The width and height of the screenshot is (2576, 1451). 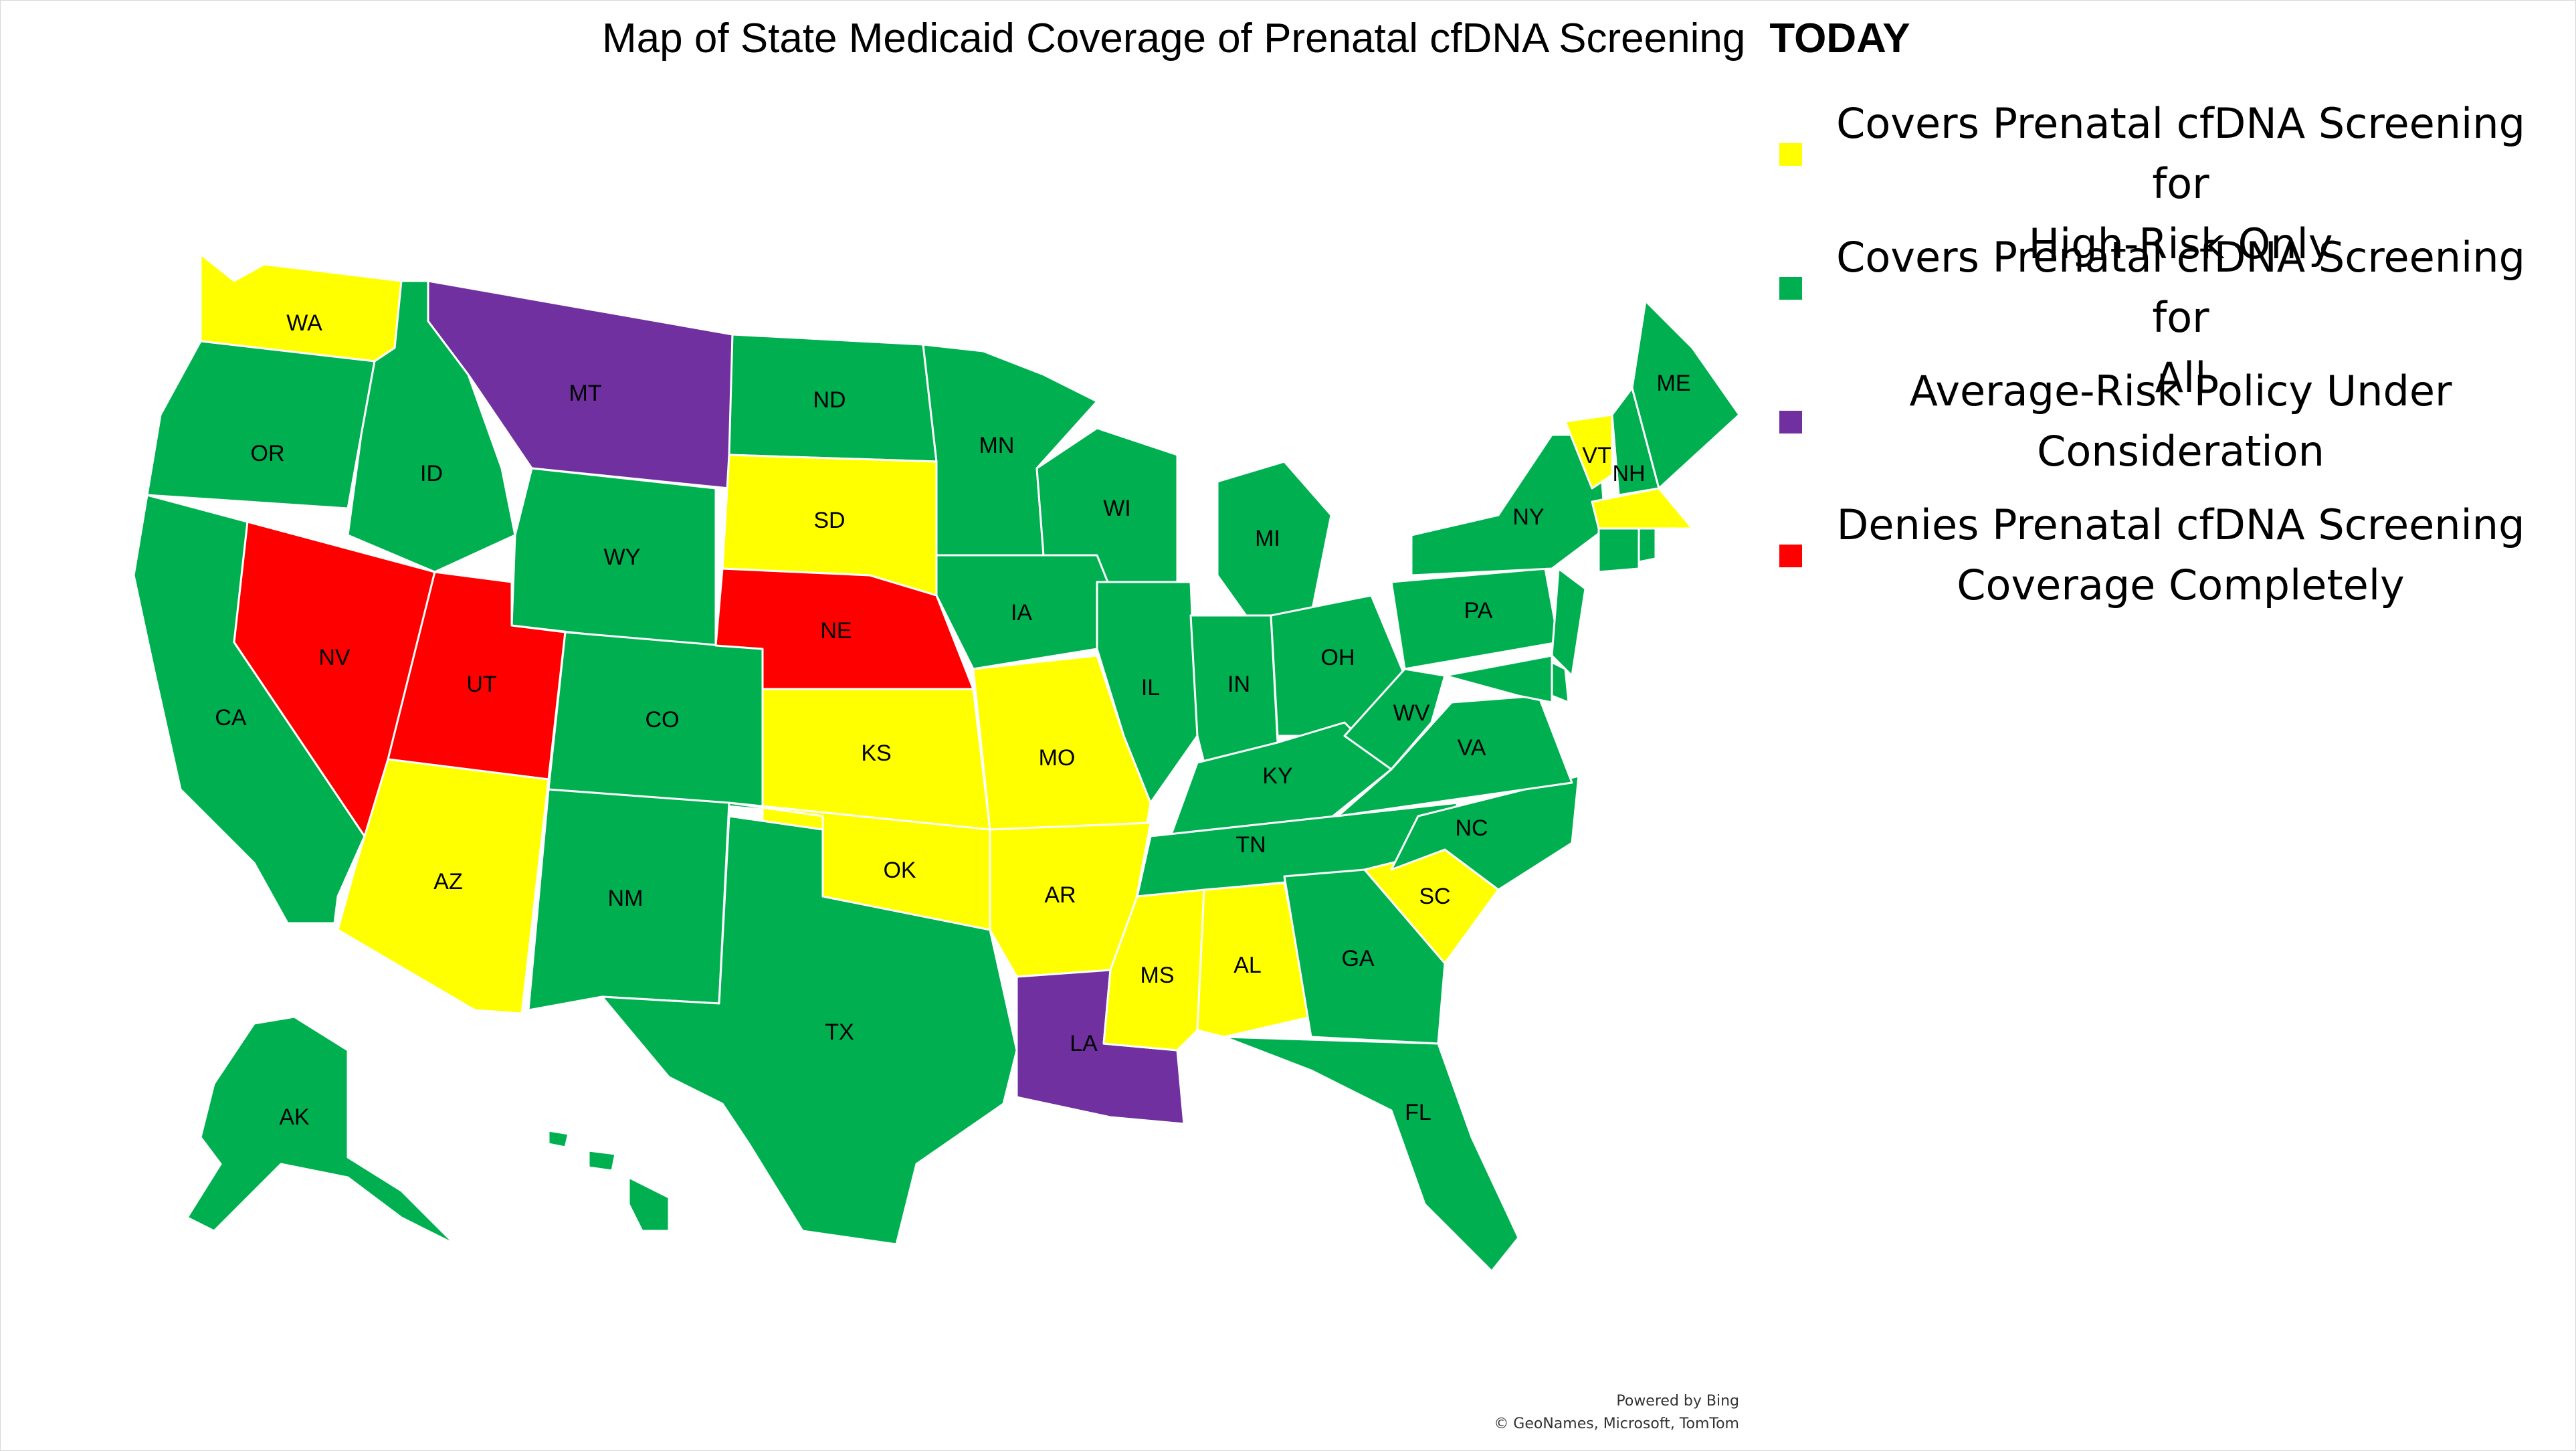 What do you see at coordinates (1628, 473) in the screenshot?
I see `state-label-nh: NH` at bounding box center [1628, 473].